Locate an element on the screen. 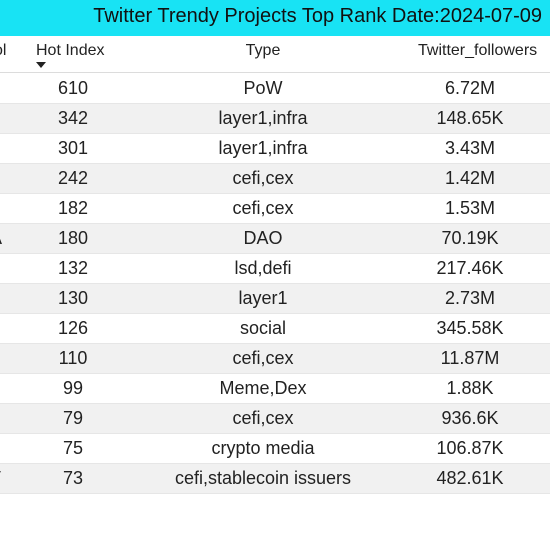 The height and width of the screenshot is (550, 550). table-row: 182 cefi,cex 1.53M is located at coordinates (275, 209).